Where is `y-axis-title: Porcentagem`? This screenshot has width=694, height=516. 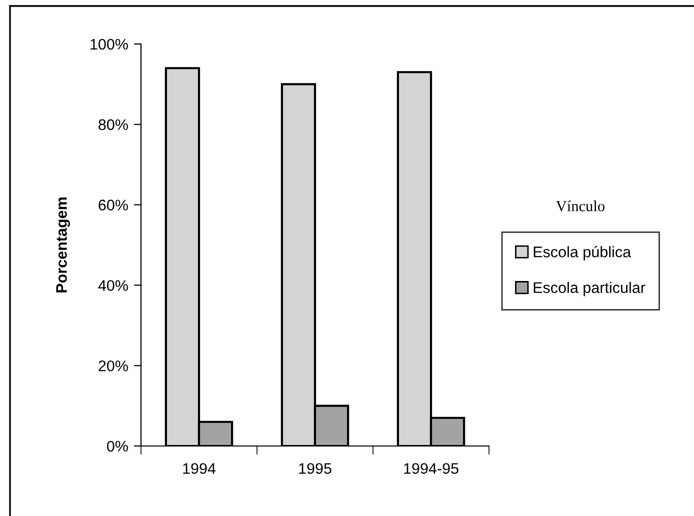 y-axis-title: Porcentagem is located at coordinates (63, 245).